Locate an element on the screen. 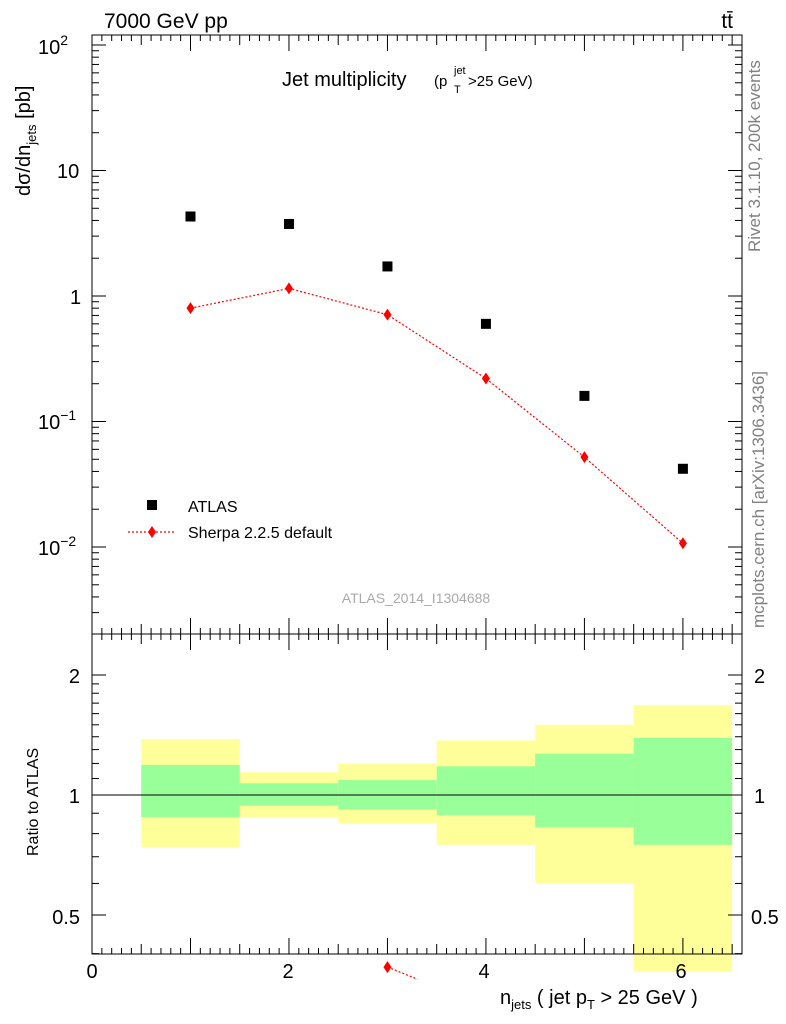  ratio-sherpa-line is located at coordinates (402, 973).